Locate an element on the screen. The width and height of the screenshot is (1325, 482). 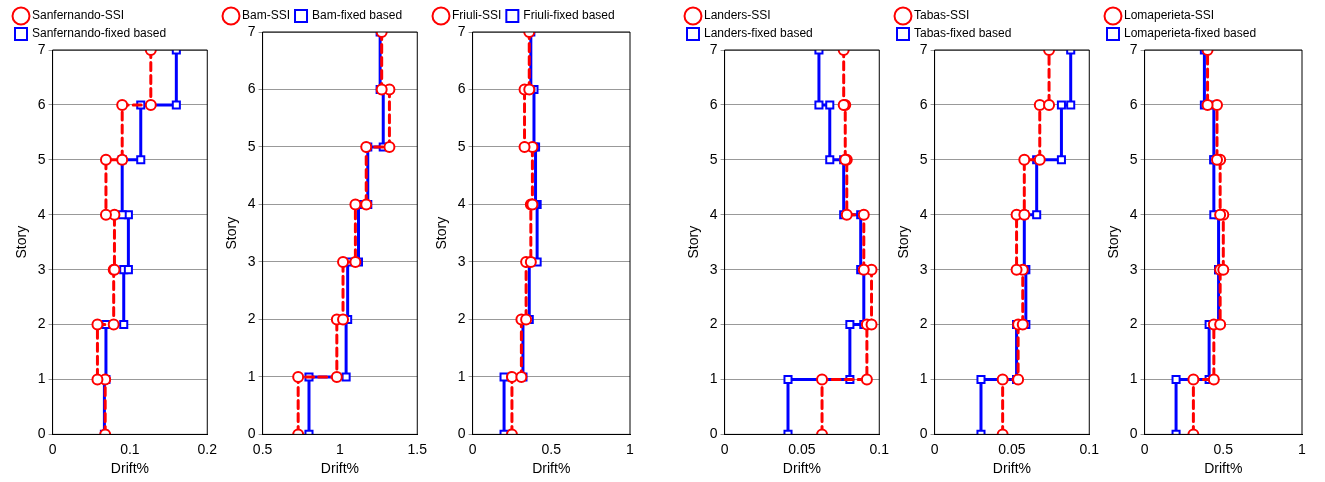
legend-label: Bam-SSI is located at coordinates (266, 15).